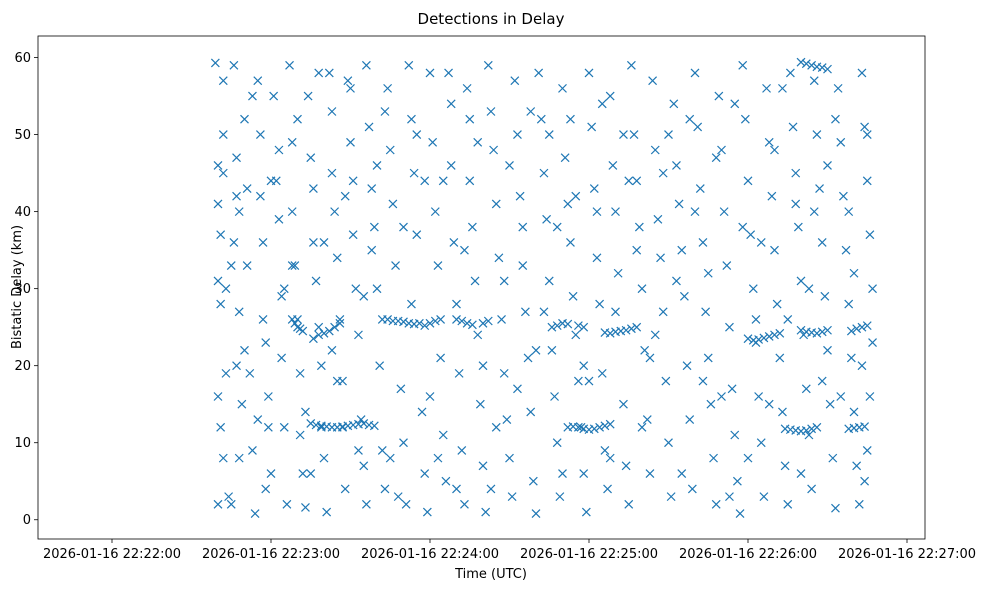  Describe the element at coordinates (22, 443) in the screenshot. I see `y-tick-label: 10` at that location.